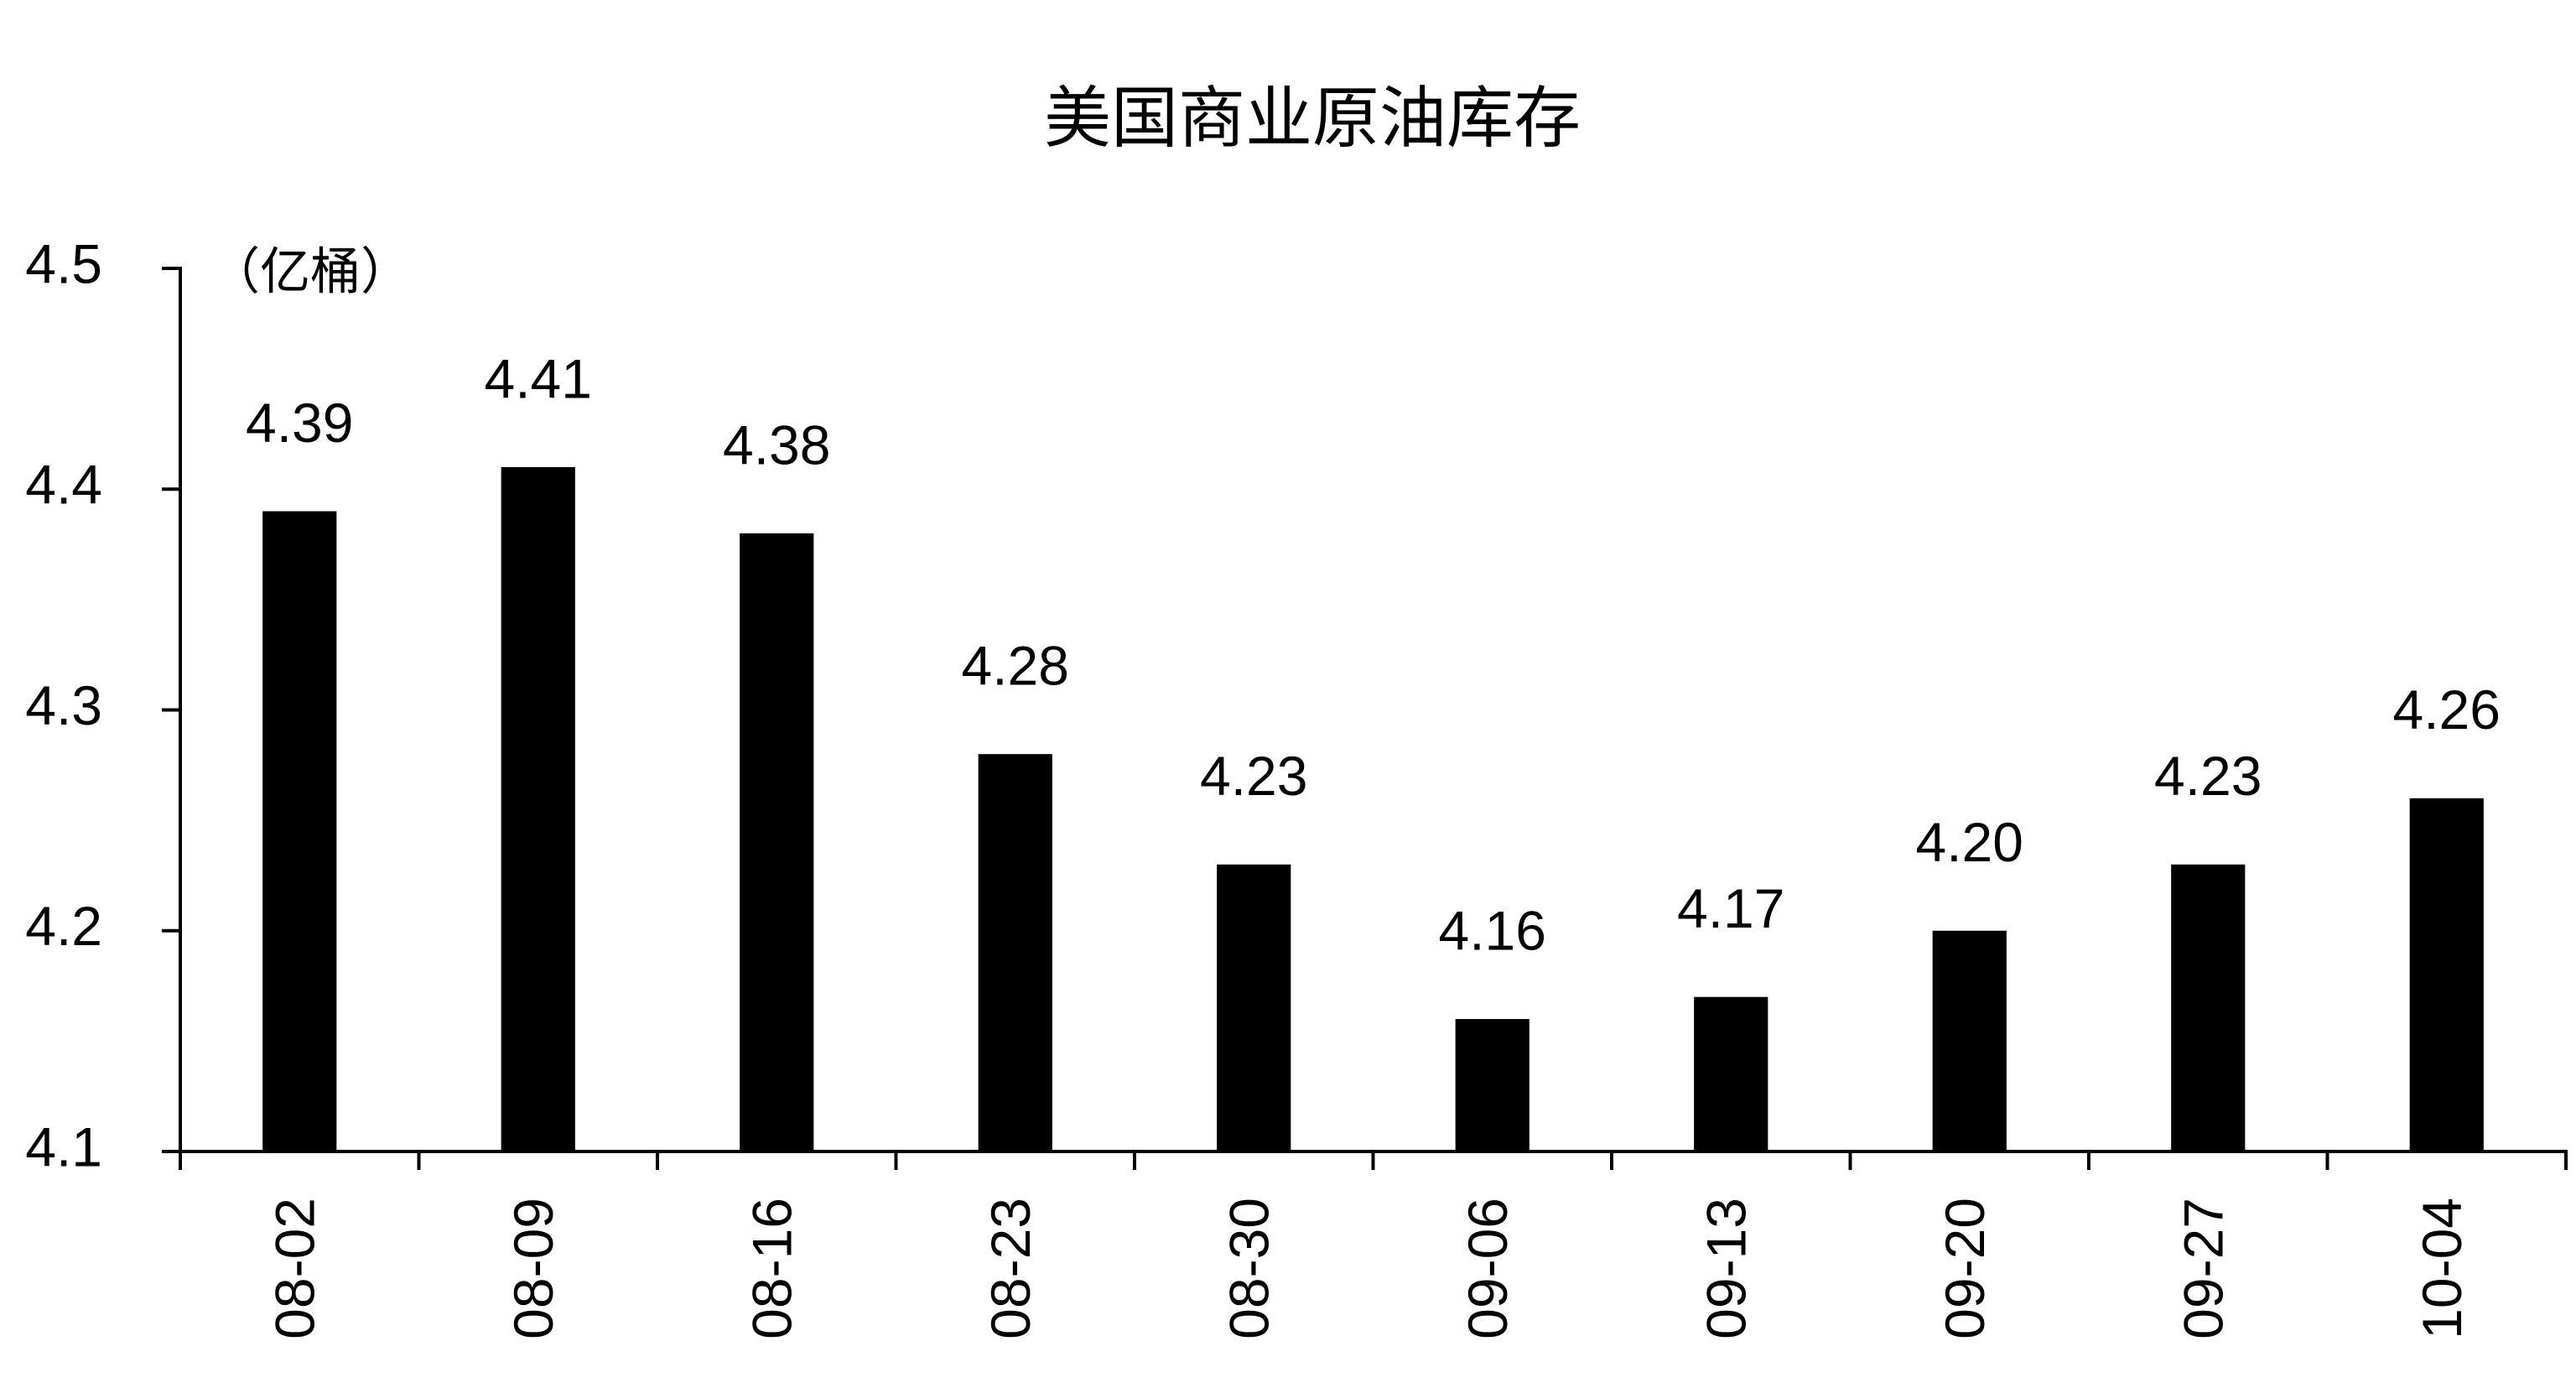  I want to click on y-tick-label: 4.2, so click(63, 926).